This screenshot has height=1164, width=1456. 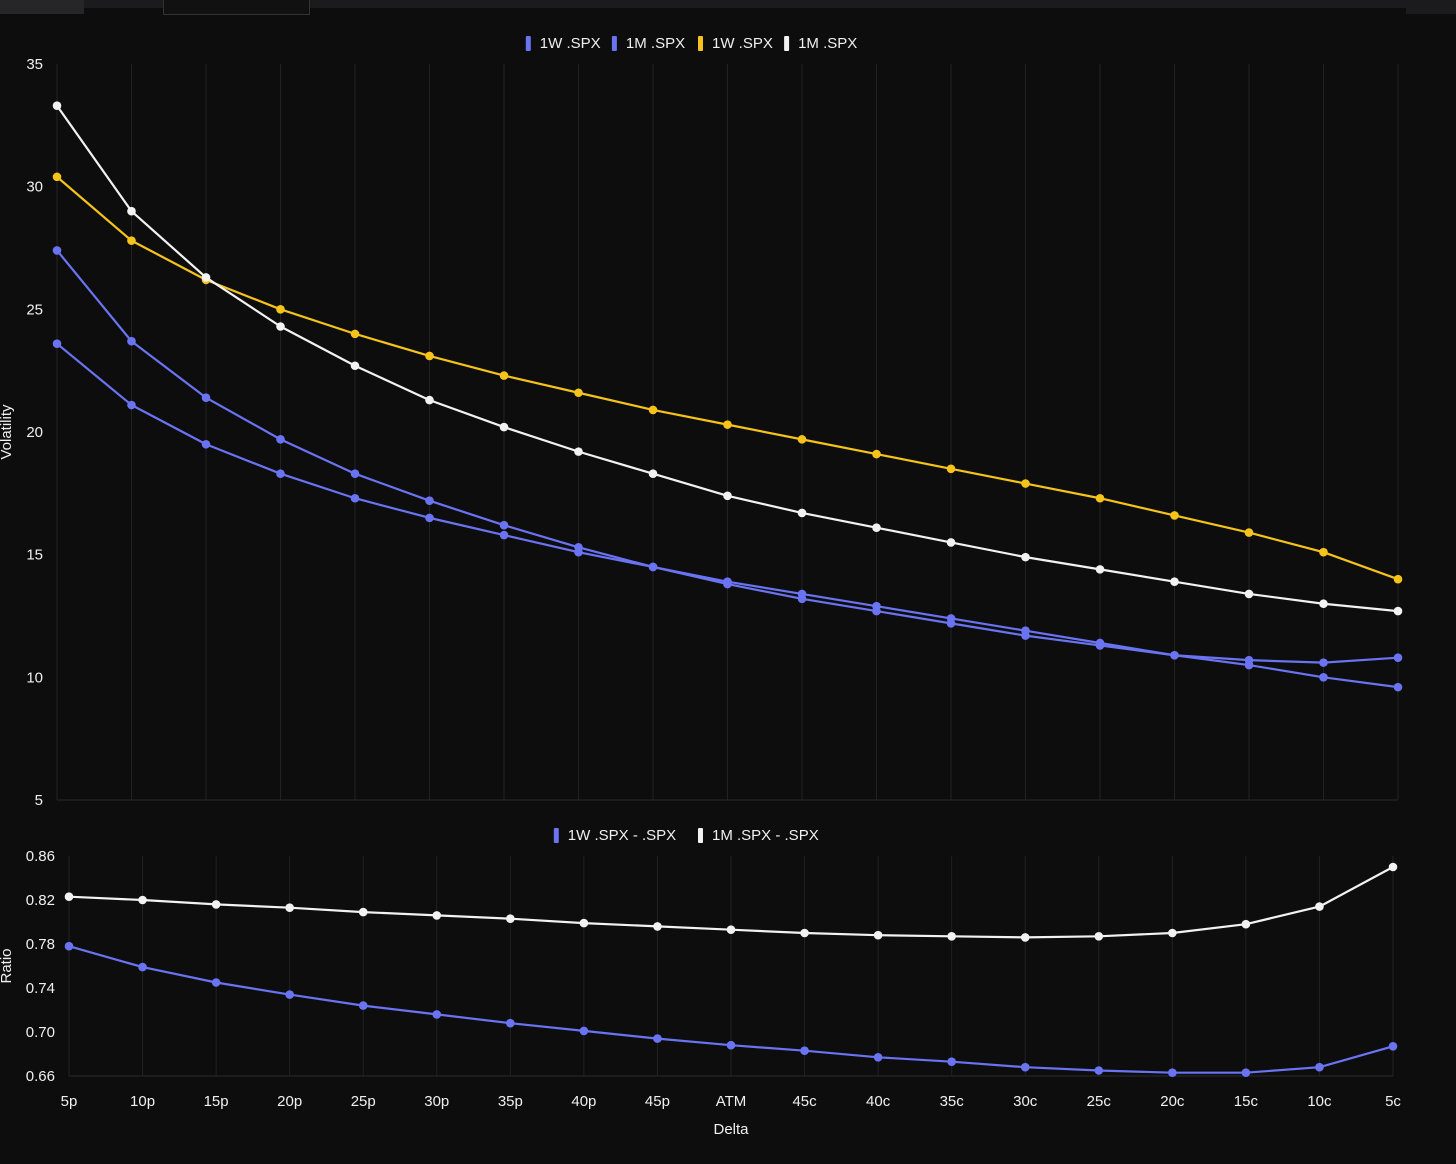 I want to click on y-tick-label: 5, so click(x=39, y=800).